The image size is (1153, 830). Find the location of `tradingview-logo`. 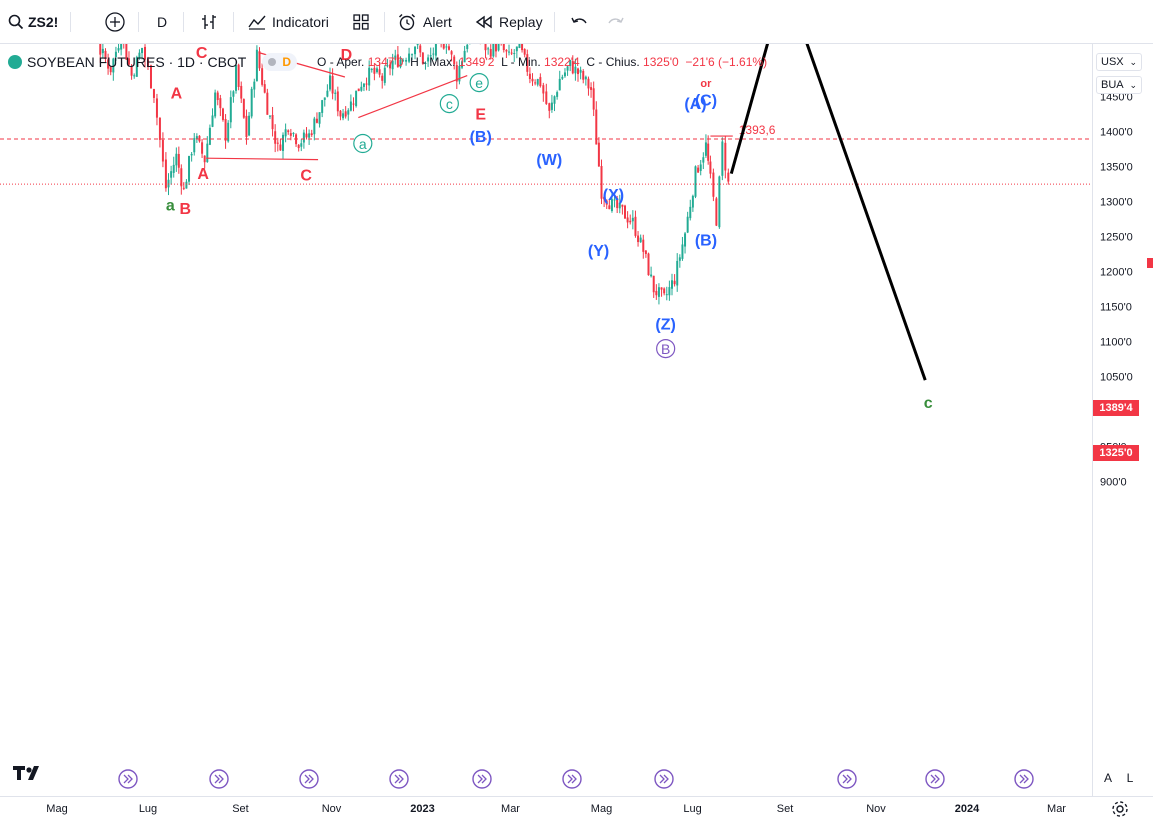

tradingview-logo is located at coordinates (29, 774).